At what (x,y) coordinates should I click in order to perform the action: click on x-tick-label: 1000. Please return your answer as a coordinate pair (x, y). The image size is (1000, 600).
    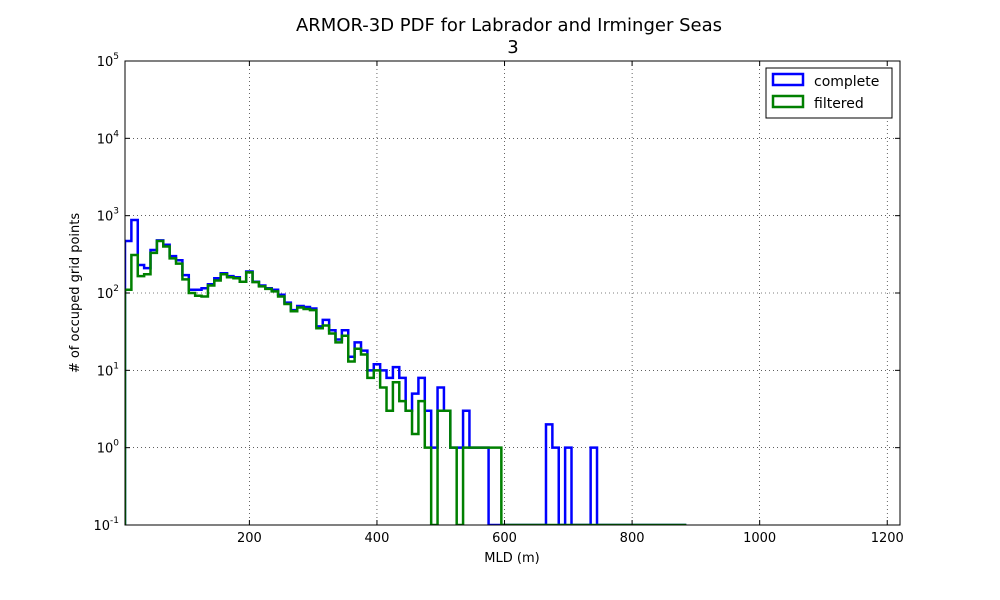
    Looking at the image, I should click on (759, 538).